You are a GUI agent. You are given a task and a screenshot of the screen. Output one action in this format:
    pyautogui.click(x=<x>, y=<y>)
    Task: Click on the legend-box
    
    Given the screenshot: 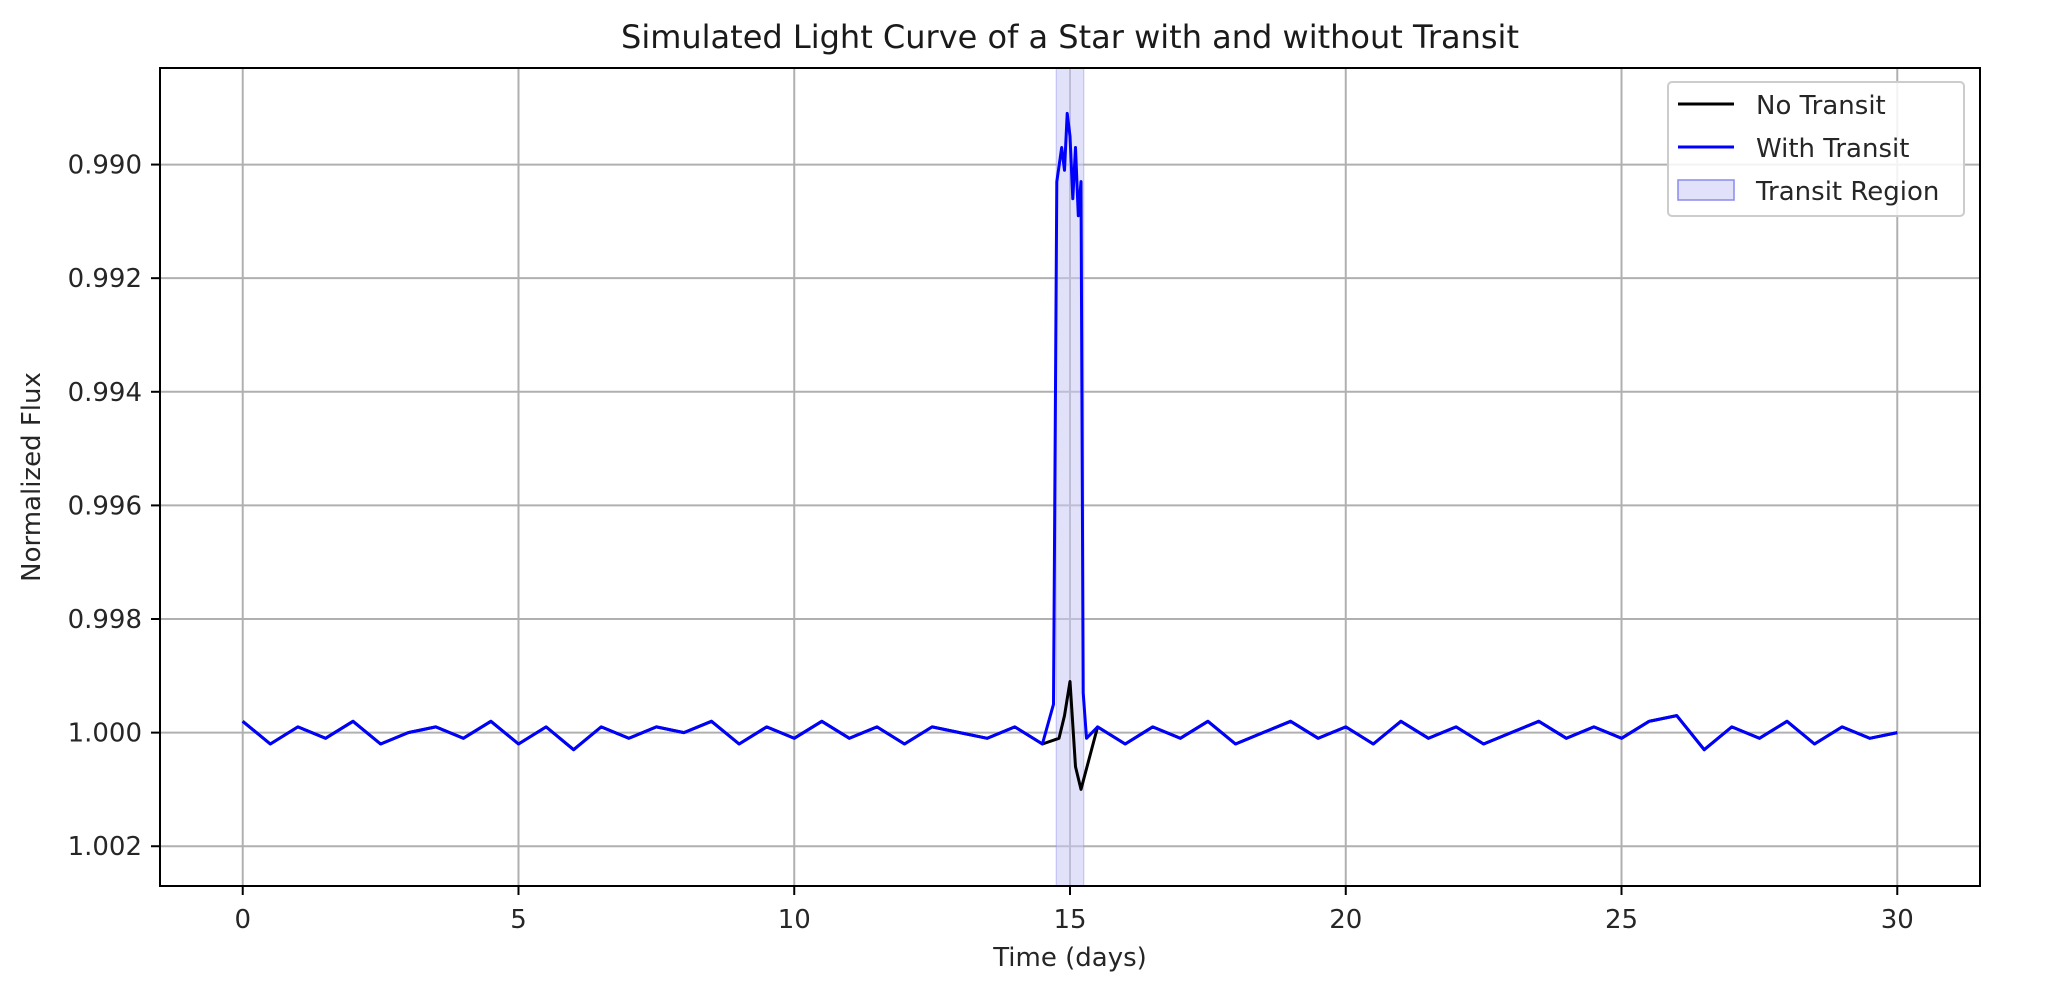 What is the action you would take?
    pyautogui.click(x=1816, y=149)
    